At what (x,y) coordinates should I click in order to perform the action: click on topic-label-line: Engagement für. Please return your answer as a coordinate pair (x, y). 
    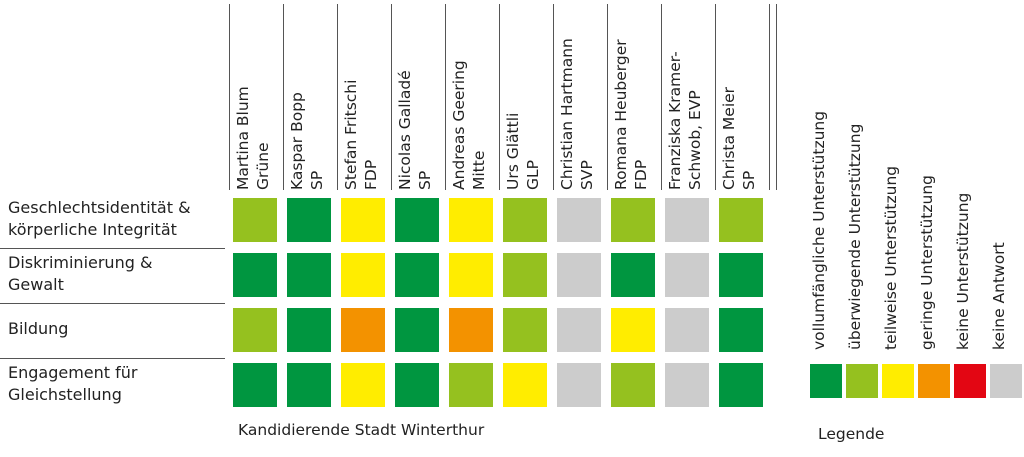
    Looking at the image, I should click on (73, 372).